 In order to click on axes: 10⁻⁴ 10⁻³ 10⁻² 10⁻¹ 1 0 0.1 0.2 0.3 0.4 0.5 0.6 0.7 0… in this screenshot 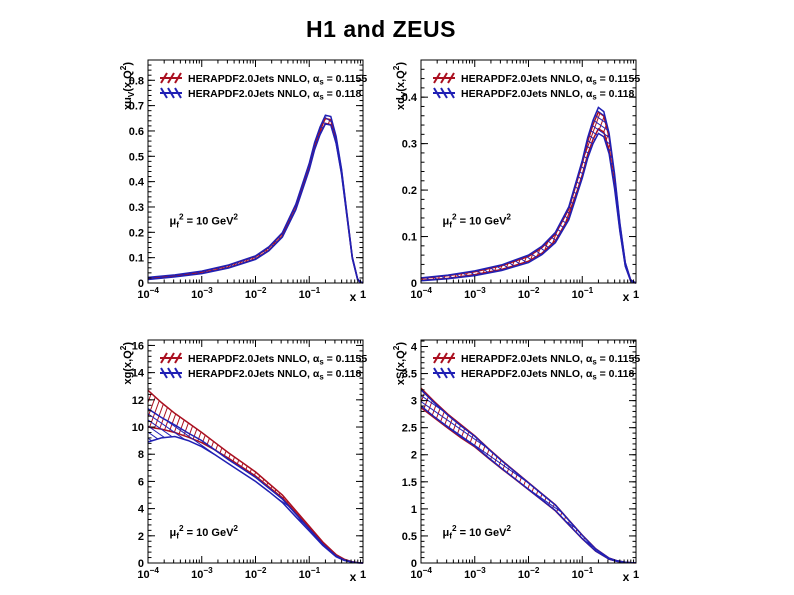, I will do `click(247, 180)`.